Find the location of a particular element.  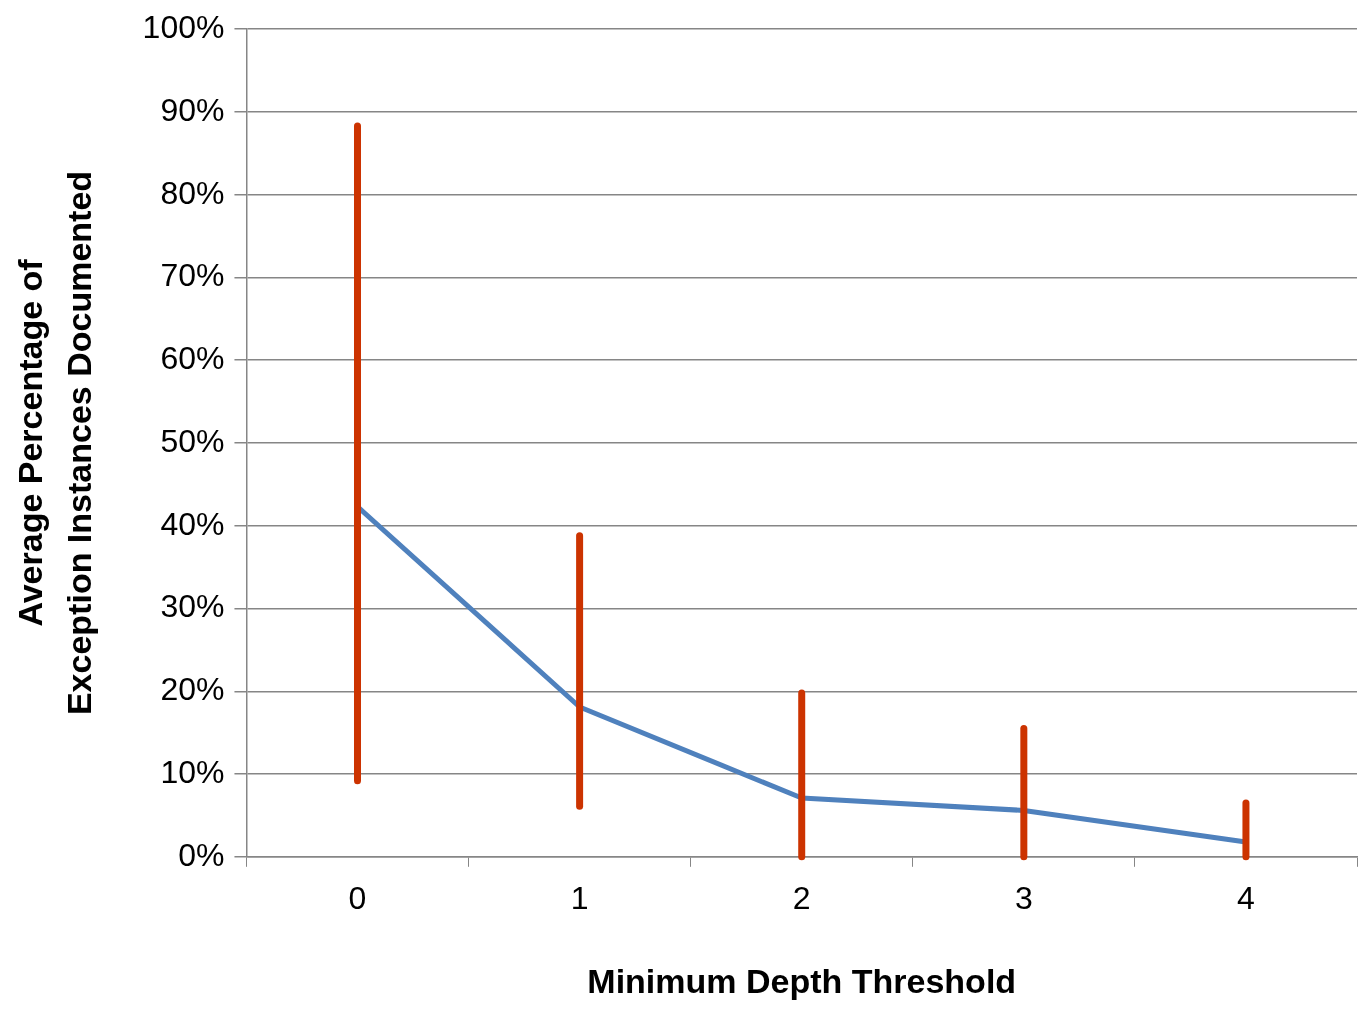

y-tick-label: 0% is located at coordinates (201, 854).